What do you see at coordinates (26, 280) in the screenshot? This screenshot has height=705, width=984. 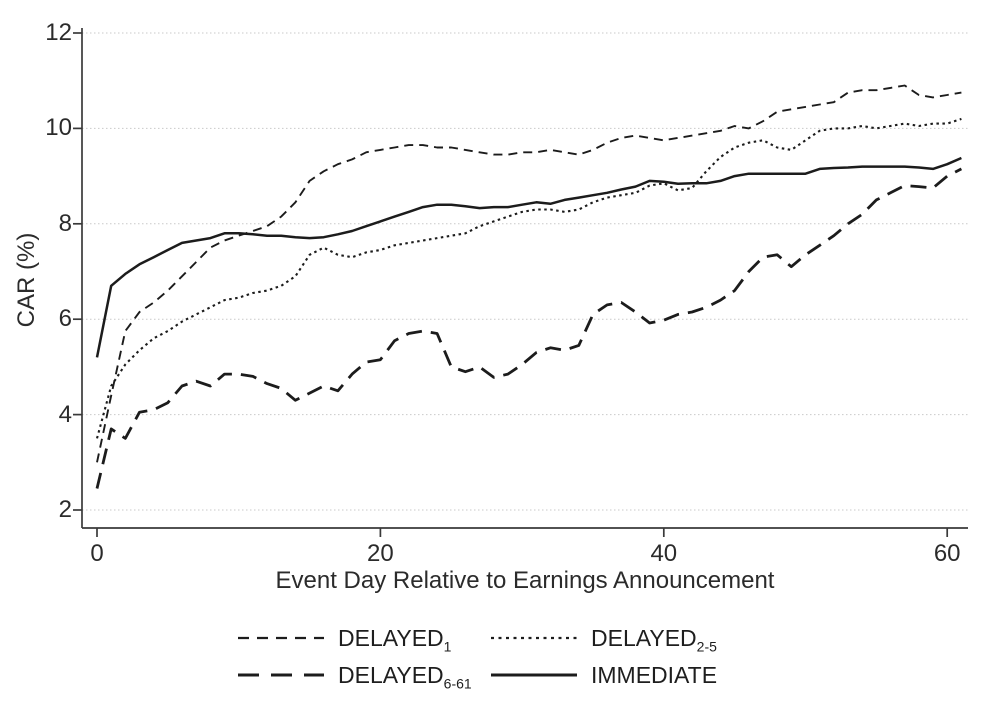 I see `y-axis-title: CAR (%)` at bounding box center [26, 280].